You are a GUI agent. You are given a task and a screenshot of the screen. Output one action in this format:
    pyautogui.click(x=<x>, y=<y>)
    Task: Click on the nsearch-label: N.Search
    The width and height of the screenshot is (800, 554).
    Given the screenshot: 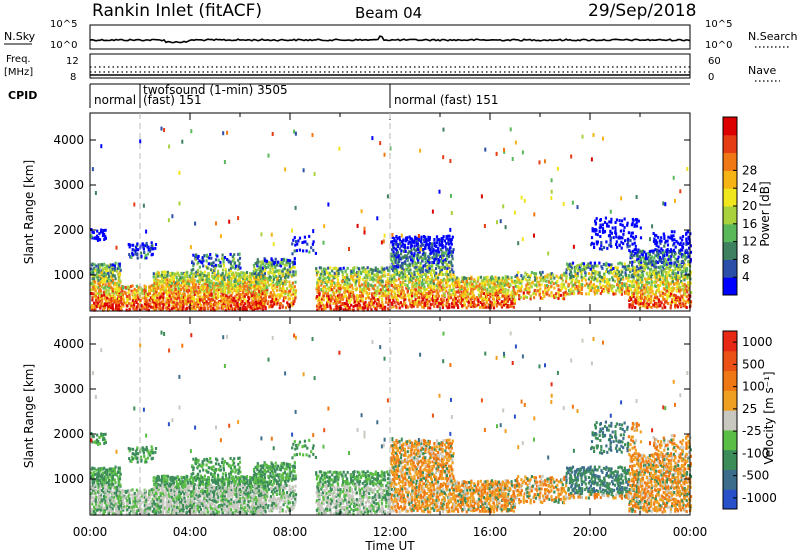 What is the action you would take?
    pyautogui.click(x=773, y=36)
    